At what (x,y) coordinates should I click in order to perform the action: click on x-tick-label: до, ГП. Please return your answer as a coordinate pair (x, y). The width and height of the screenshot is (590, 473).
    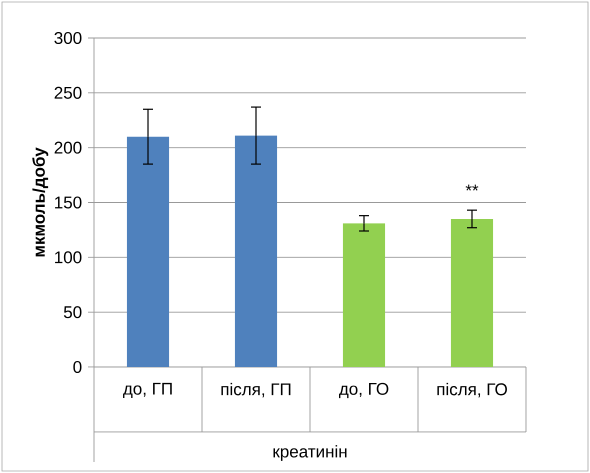
    Looking at the image, I should click on (147, 390).